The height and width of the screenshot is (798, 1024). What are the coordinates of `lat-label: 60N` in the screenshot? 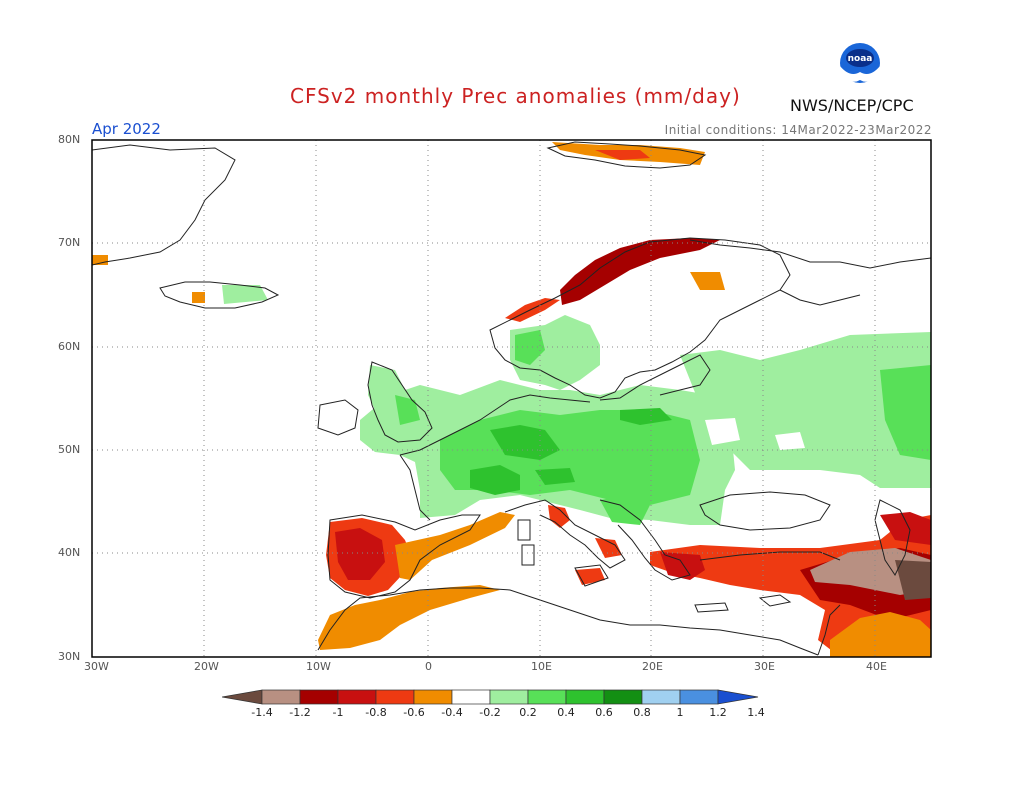 It's located at (69, 346).